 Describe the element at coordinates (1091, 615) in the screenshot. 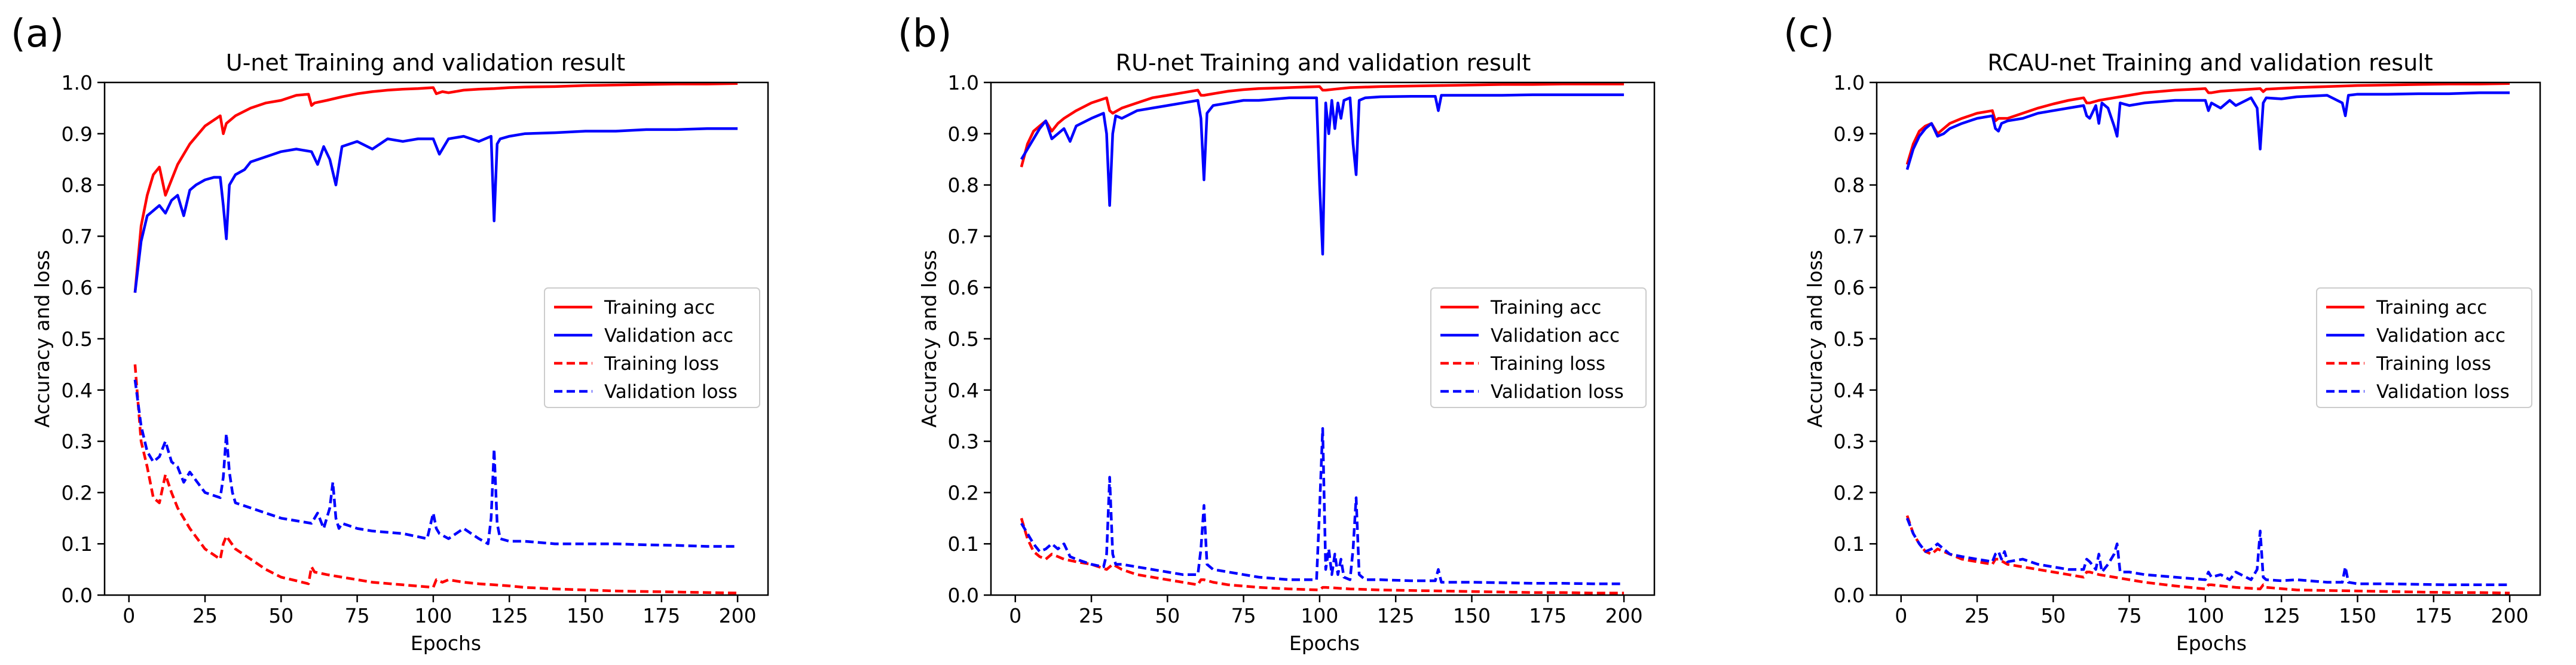

I see `panel-b-x-tick-label: 25` at that location.